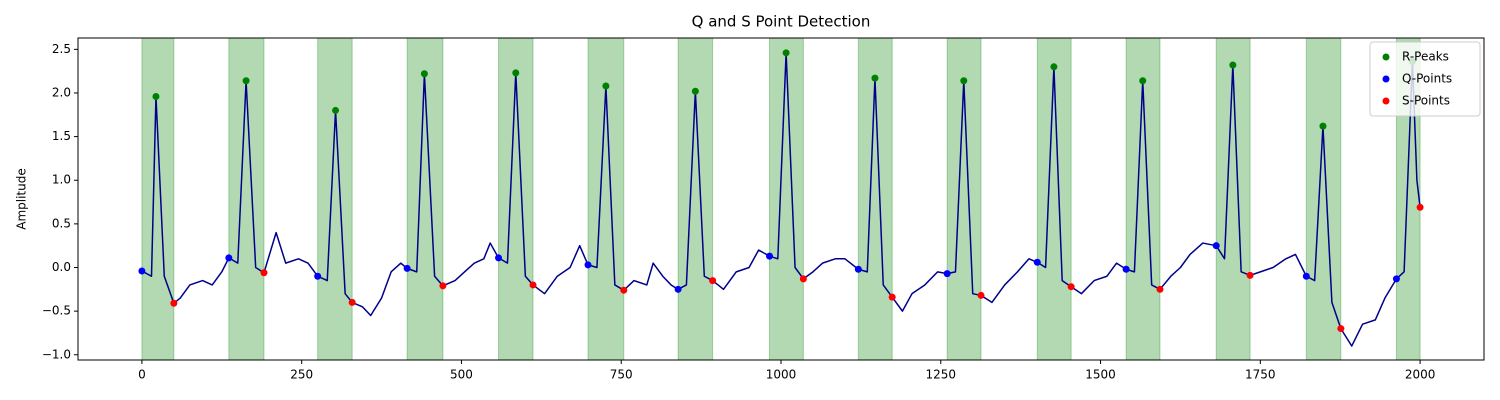 The height and width of the screenshot is (400, 1500). I want to click on legend-label: S-Points, so click(1426, 101).